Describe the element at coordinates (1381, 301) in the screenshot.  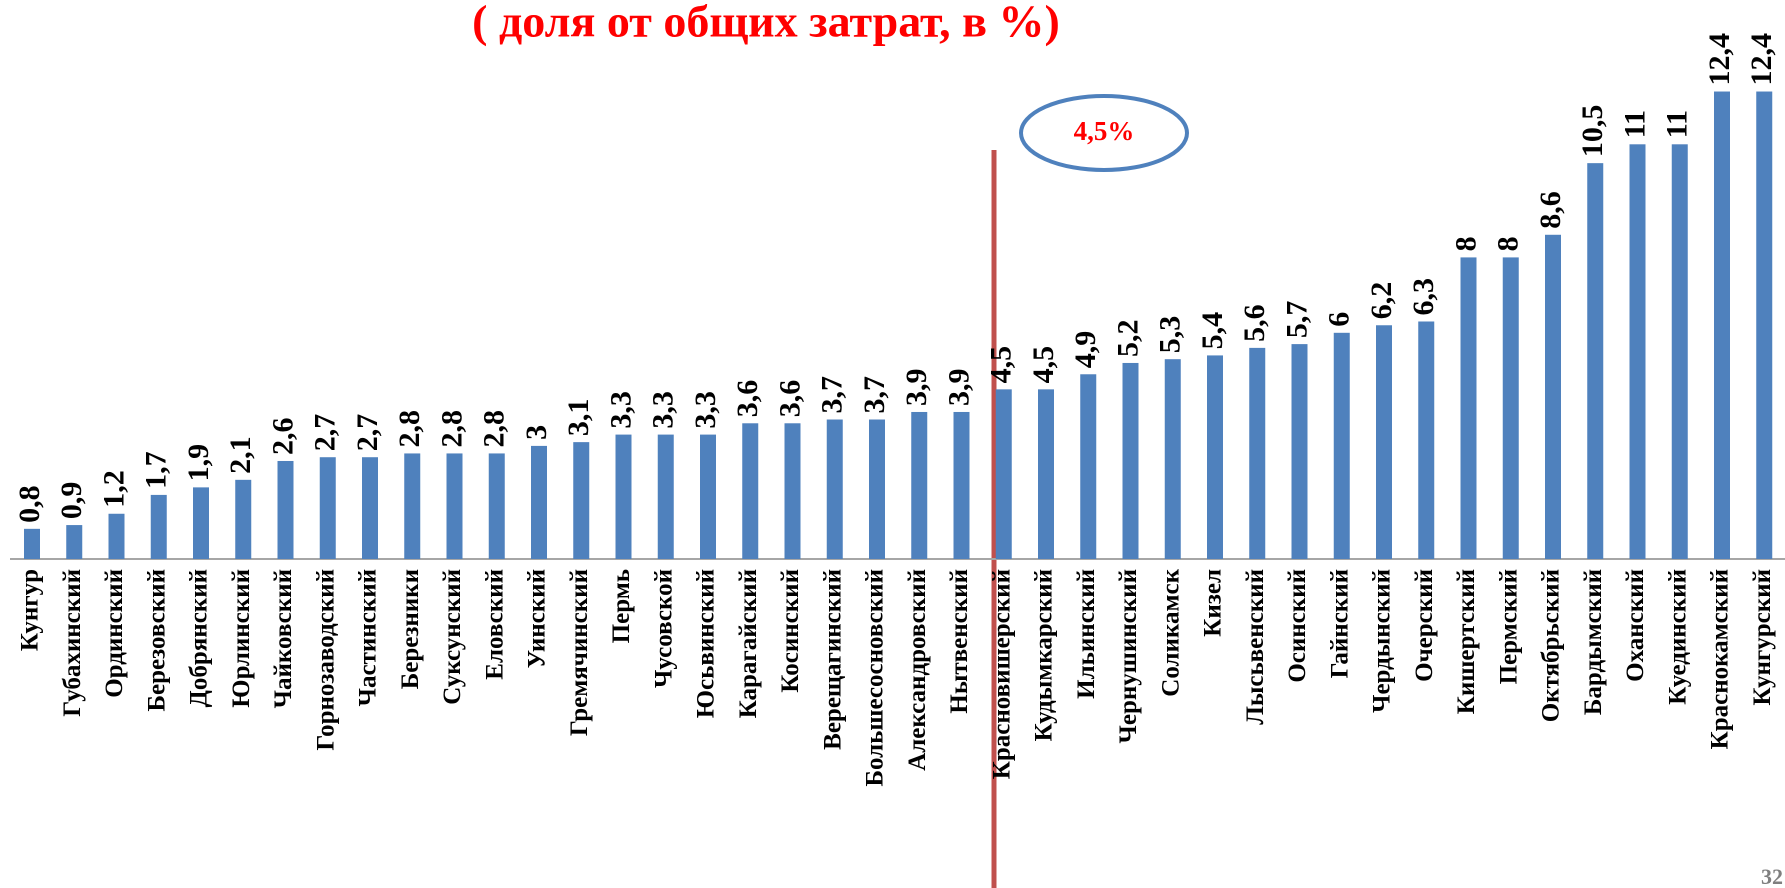
I see `data-label: 6,2` at that location.